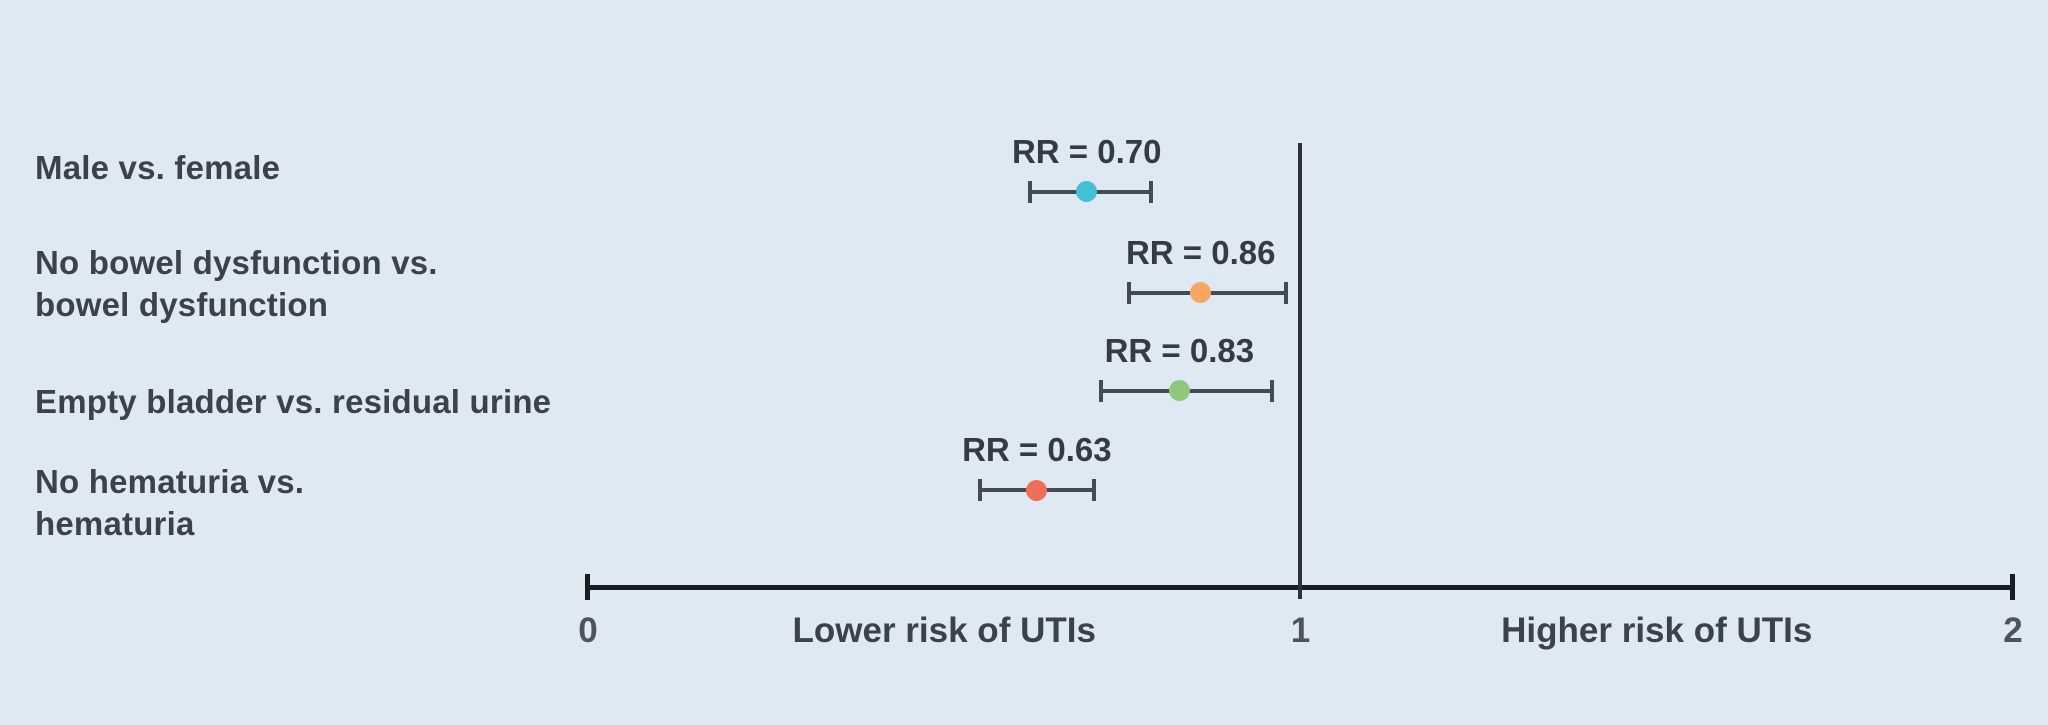 This screenshot has width=2048, height=725. I want to click on rr-value-label-2: RR = 0.86, so click(1200, 252).